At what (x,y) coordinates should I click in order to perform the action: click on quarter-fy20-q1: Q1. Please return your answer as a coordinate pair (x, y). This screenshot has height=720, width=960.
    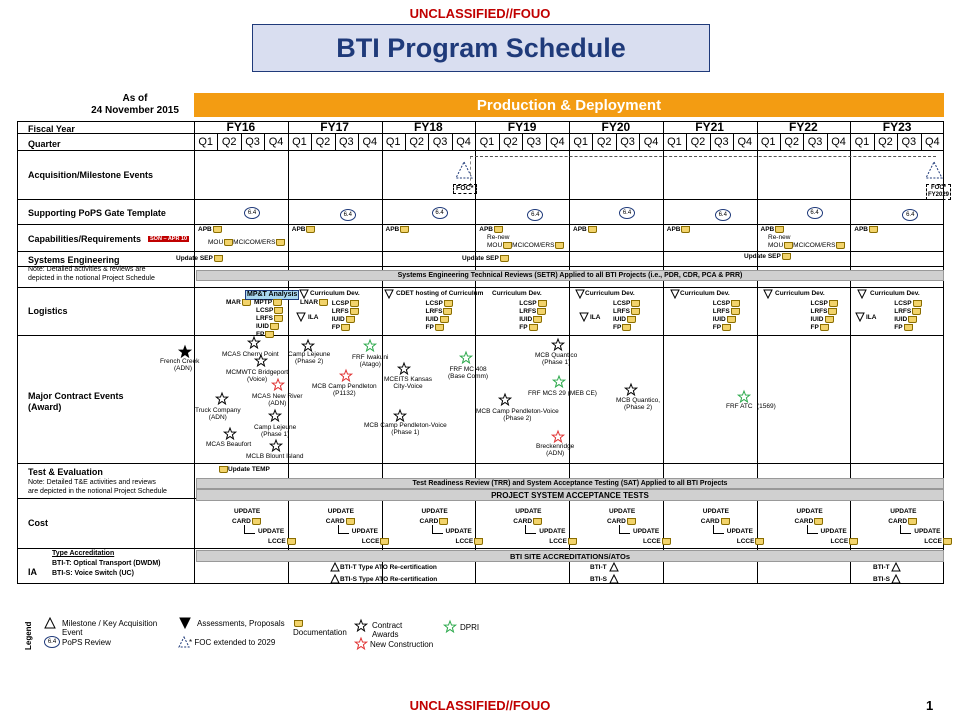
    Looking at the image, I should click on (581, 142).